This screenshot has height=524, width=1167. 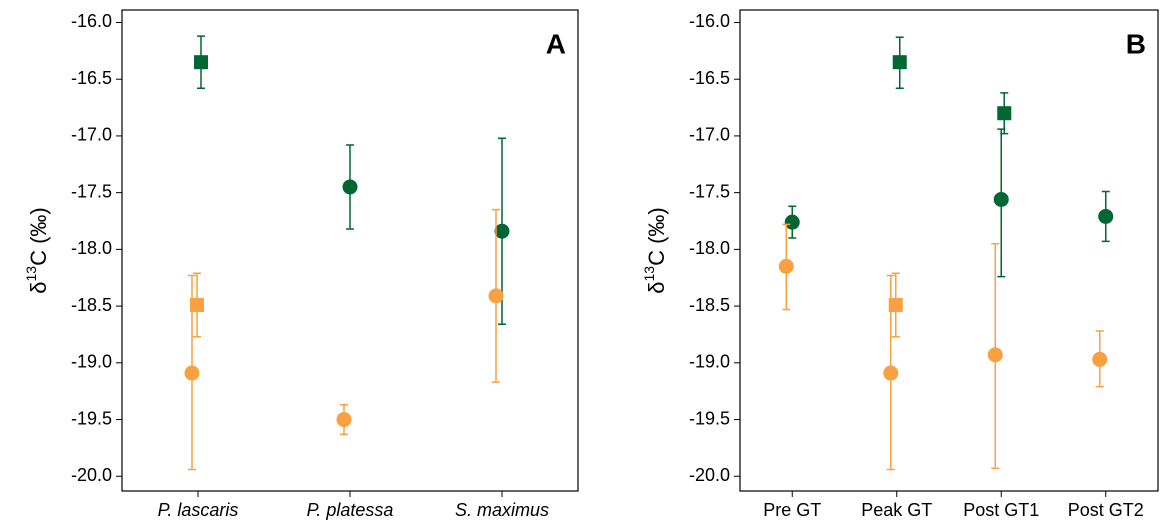 What do you see at coordinates (1001, 510) in the screenshot?
I see `x-tick-label: Post GT1` at bounding box center [1001, 510].